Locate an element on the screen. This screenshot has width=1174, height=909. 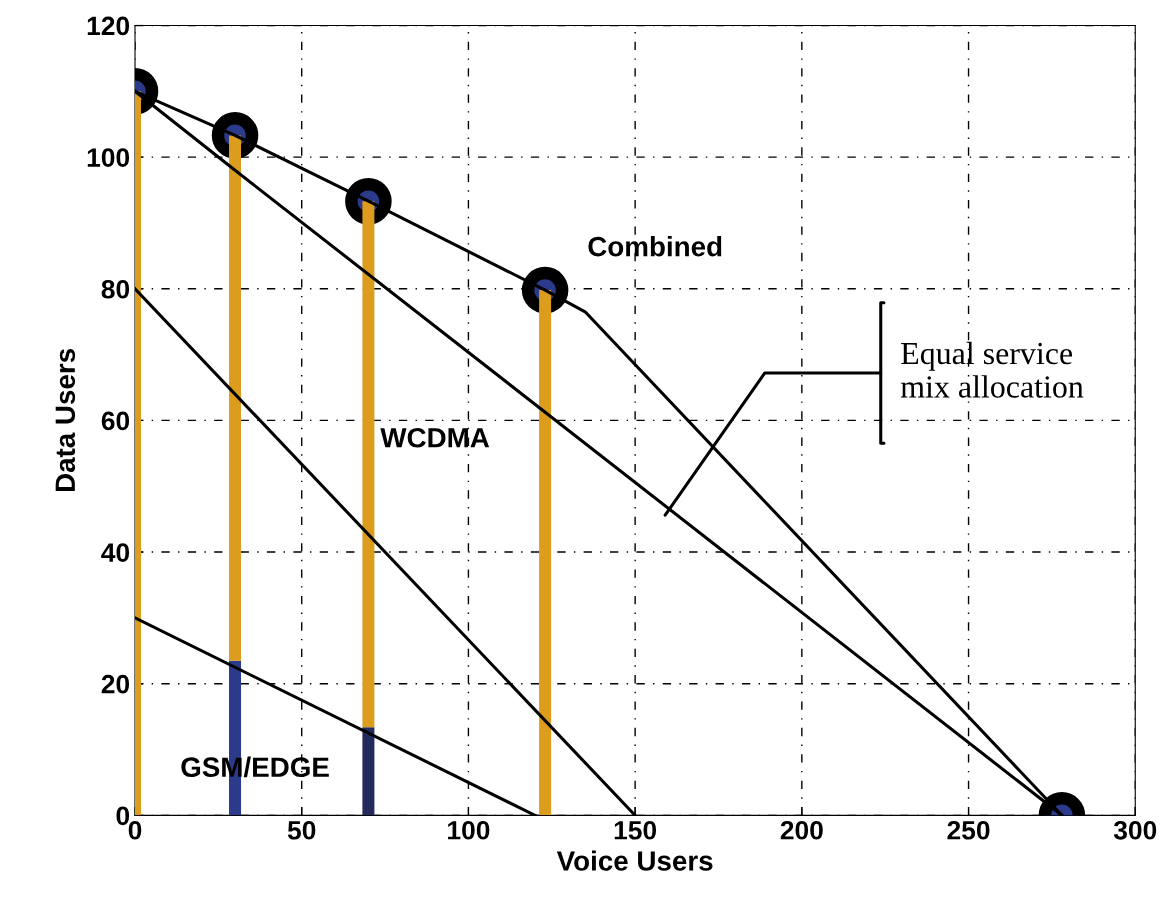
y-tick-label: 120 is located at coordinates (108, 26).